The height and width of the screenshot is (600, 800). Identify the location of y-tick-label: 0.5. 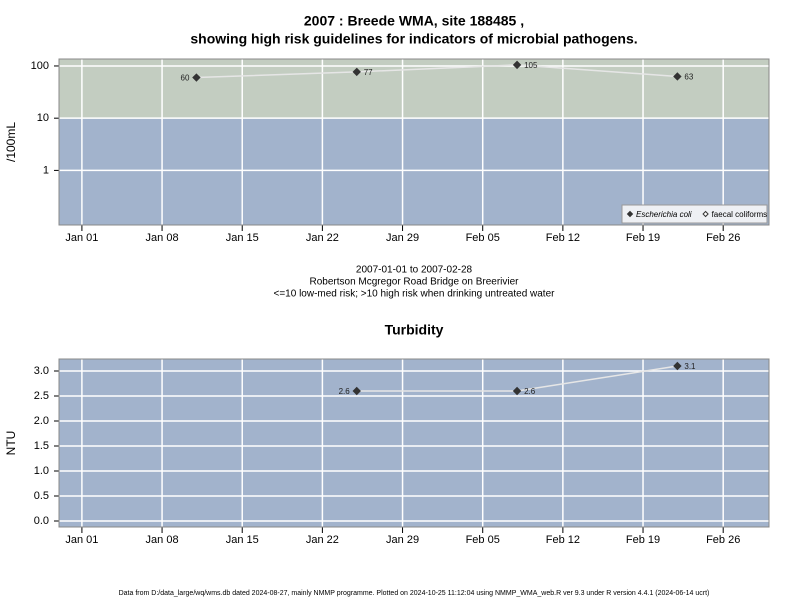
(41, 496).